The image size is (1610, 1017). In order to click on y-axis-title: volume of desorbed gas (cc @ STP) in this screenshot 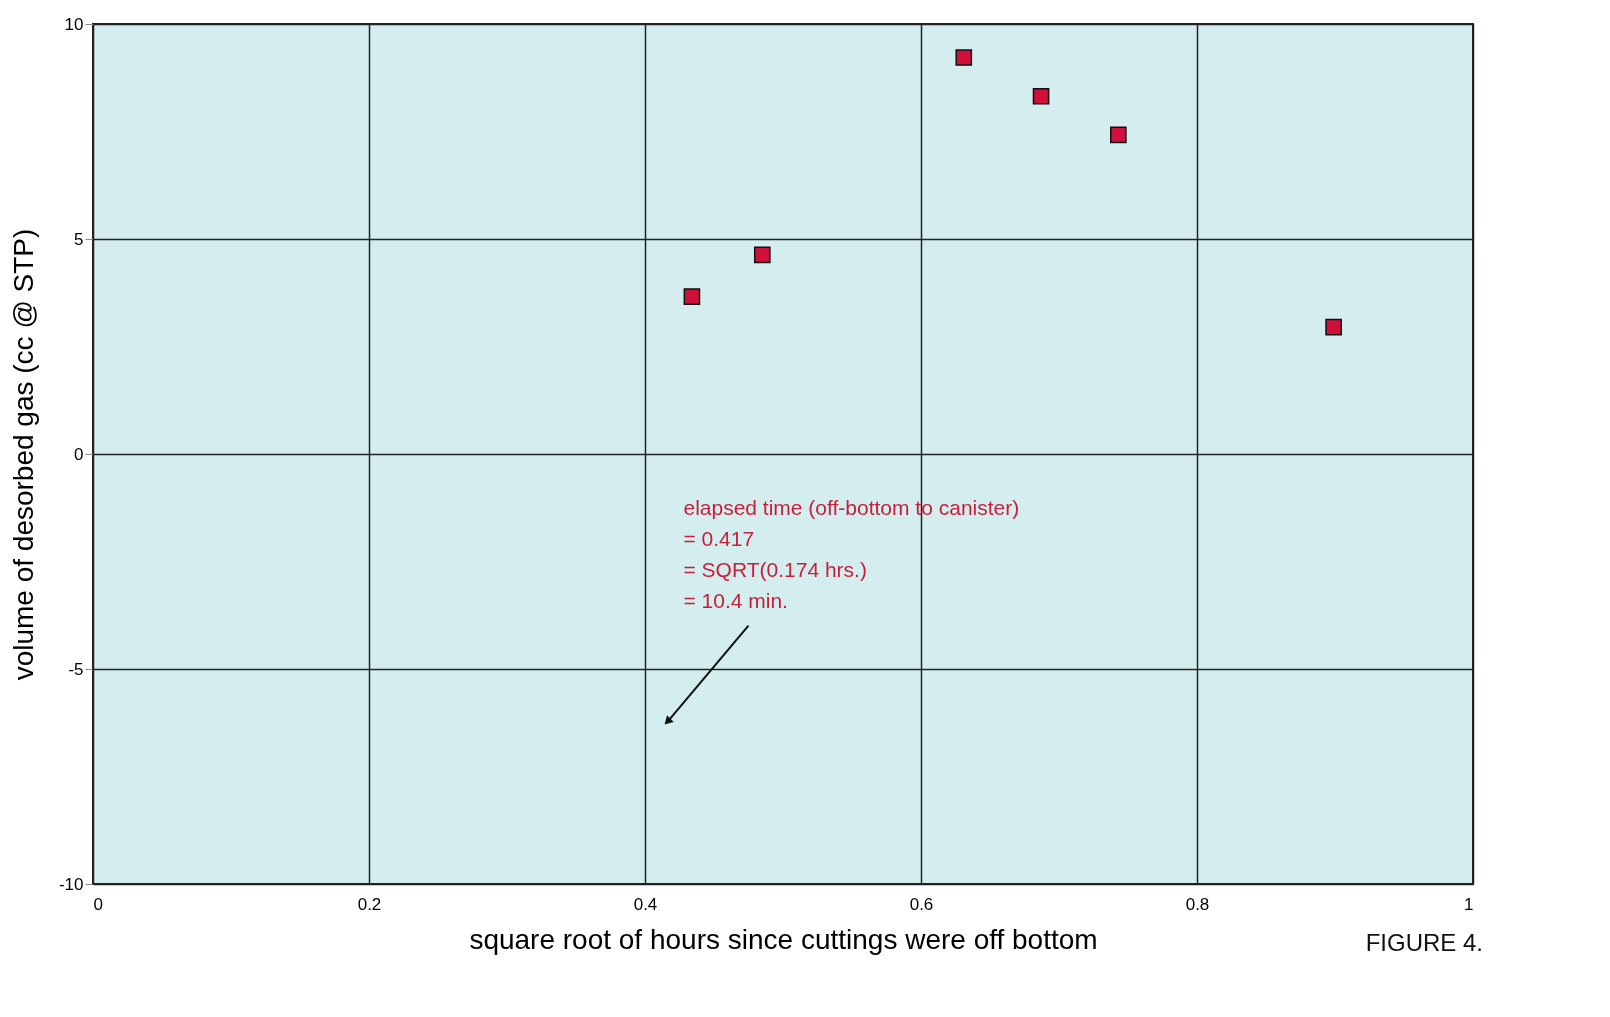, I will do `click(23, 454)`.